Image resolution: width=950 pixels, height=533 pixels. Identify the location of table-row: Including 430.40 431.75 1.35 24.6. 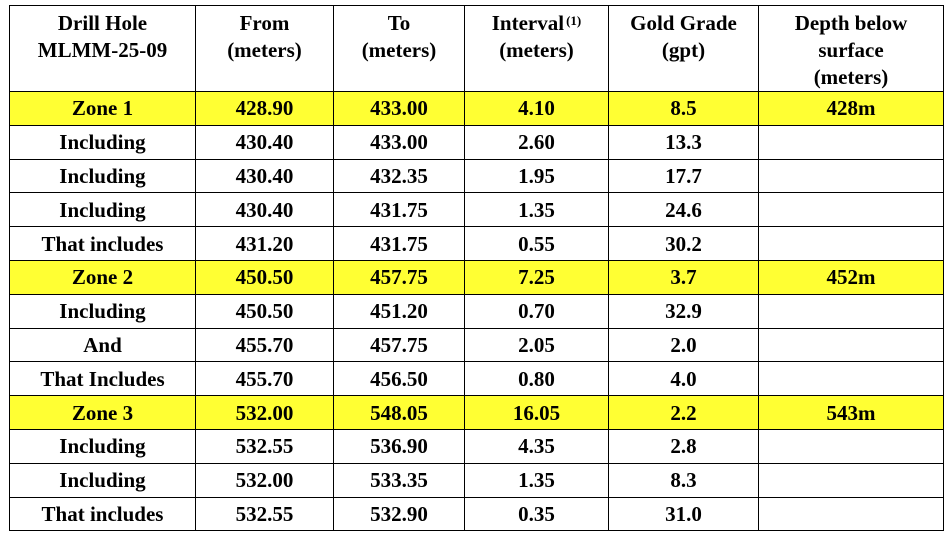
(476, 210).